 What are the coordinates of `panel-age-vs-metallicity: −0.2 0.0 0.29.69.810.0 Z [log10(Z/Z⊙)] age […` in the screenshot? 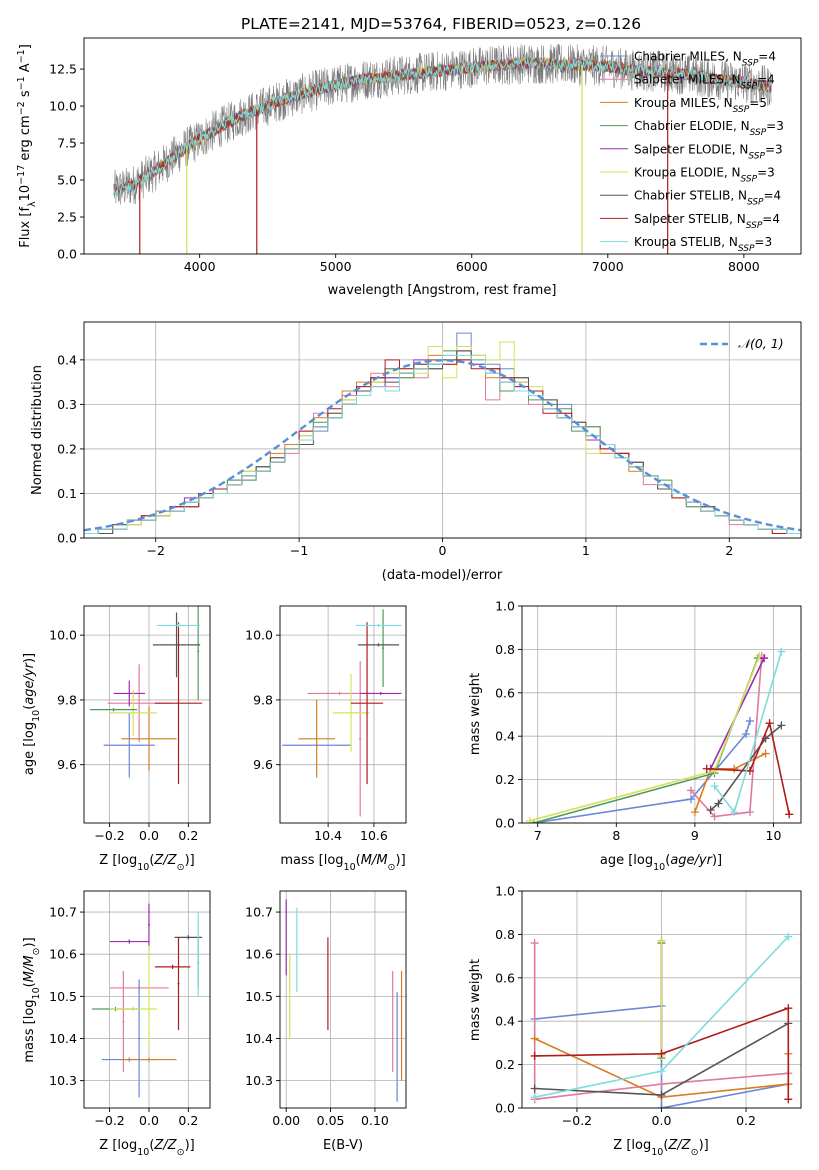 It's located at (116, 739).